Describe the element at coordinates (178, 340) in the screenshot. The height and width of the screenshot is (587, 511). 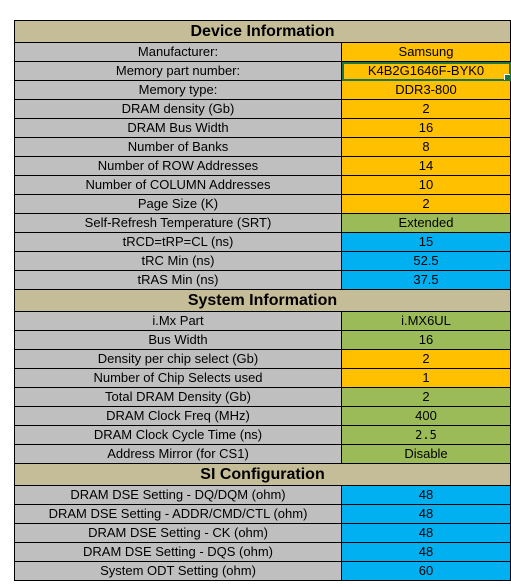
I see `field-label-cell: Bus Width` at that location.